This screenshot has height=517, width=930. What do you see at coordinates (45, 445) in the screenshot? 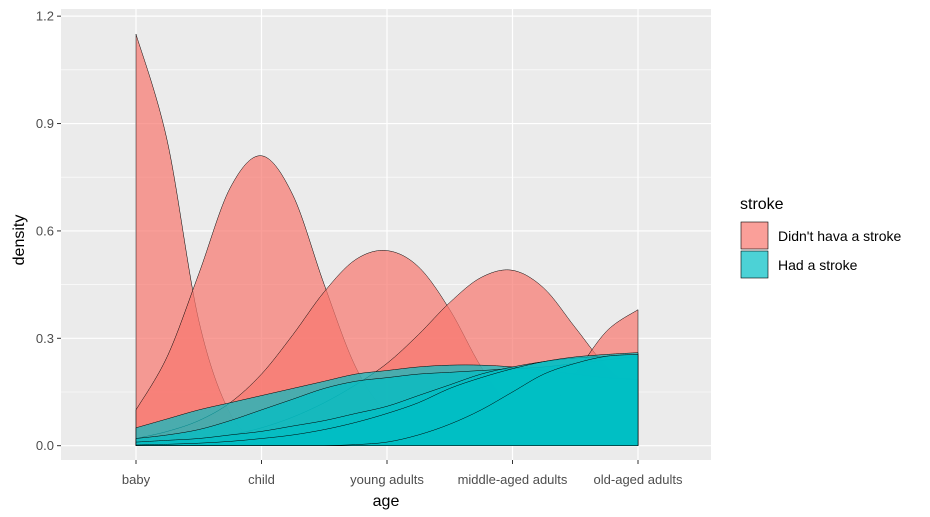
I see `y-tick-label: 0.0` at bounding box center [45, 445].